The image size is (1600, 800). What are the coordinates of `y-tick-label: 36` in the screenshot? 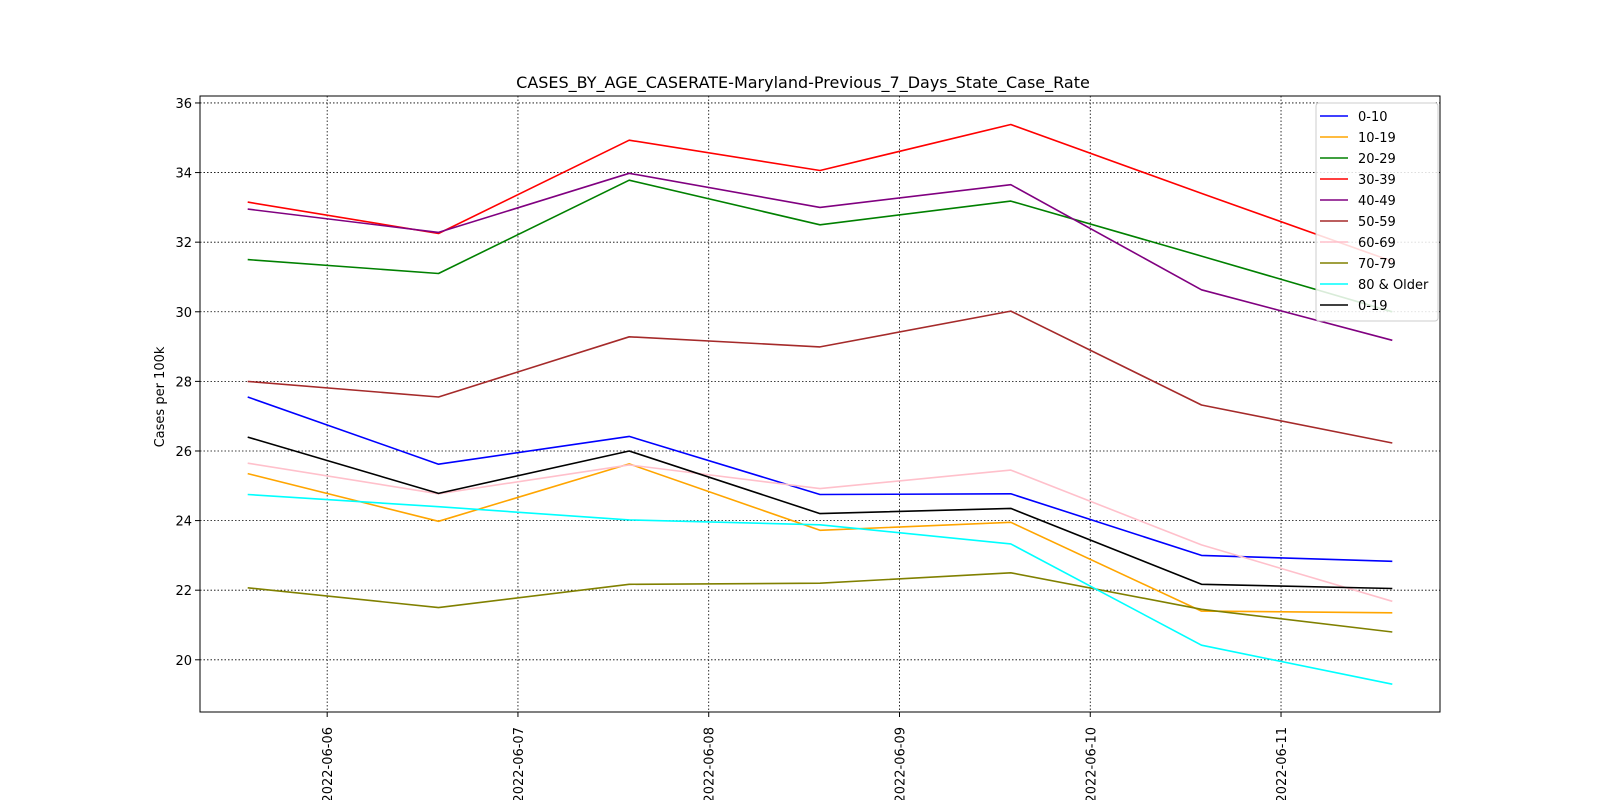 It's located at (183, 104).